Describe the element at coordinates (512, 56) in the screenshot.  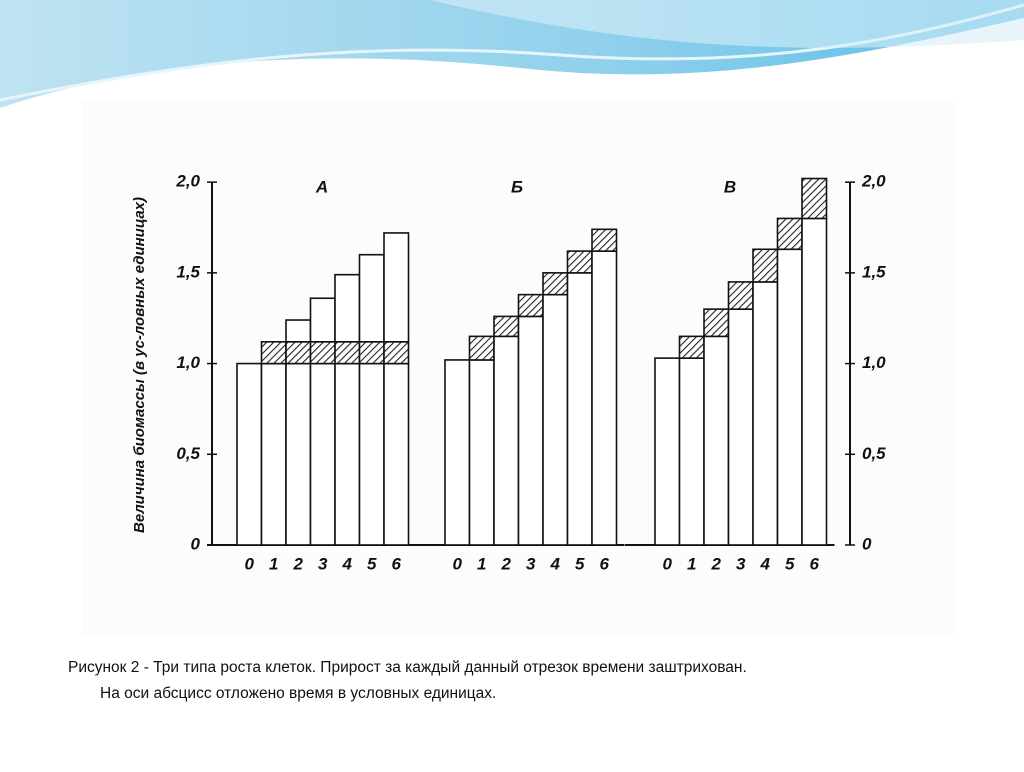
I see `header-waves` at that location.